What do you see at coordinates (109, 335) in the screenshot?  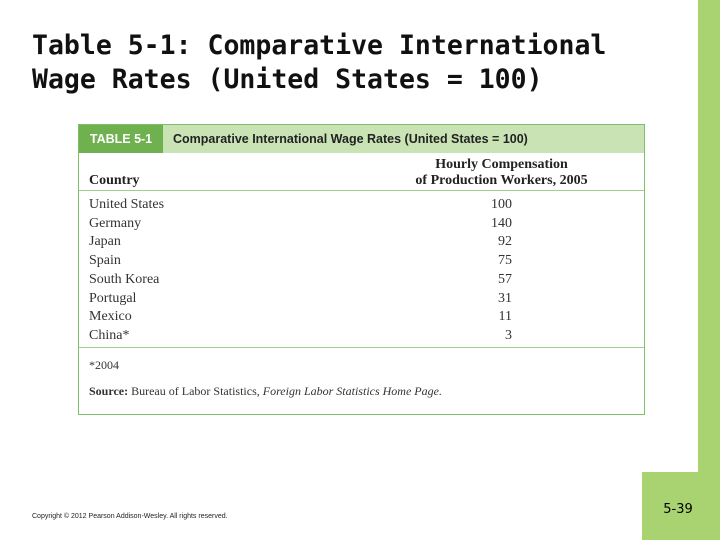 I see `country: China*` at bounding box center [109, 335].